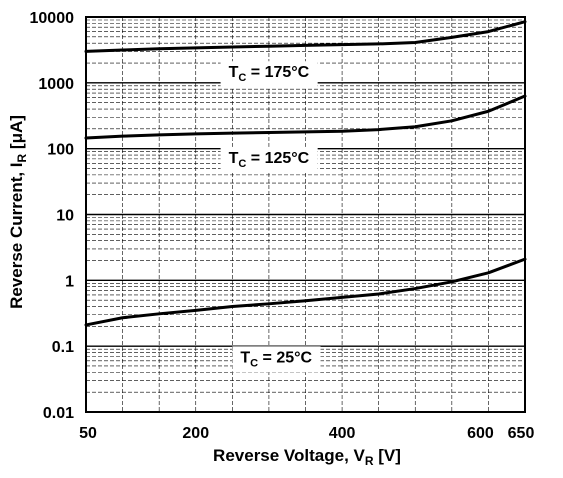 This screenshot has width=563, height=478. I want to click on y-tick-label: 100, so click(60, 150).